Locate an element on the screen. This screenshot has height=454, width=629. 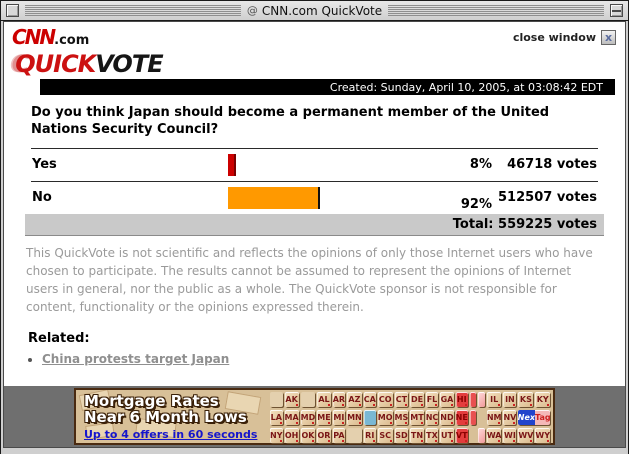
quickvote-logo-quick: QUICK is located at coordinates (55, 64).